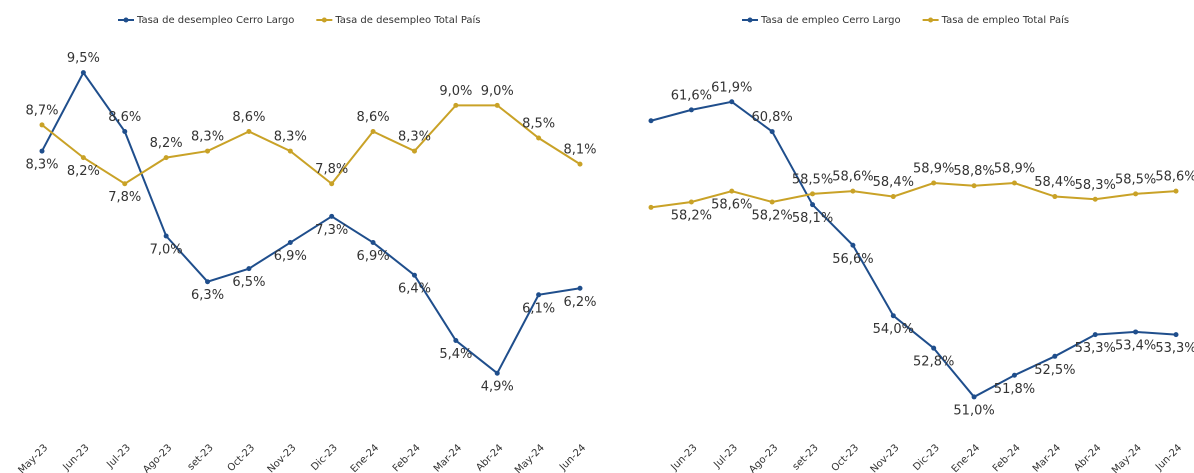 The image size is (1194, 473). Describe the element at coordinates (407, 20) in the screenshot. I see `legend-label: Tasa de desempleo Total País` at that location.